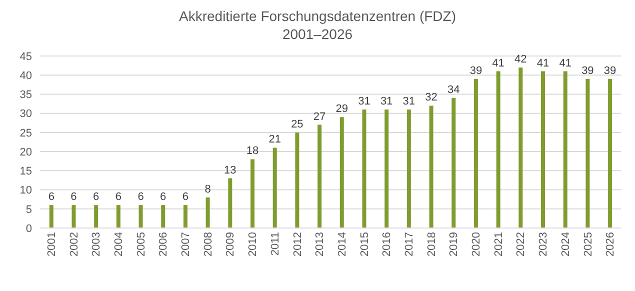 This screenshot has height=291, width=635. What do you see at coordinates (498, 244) in the screenshot?
I see `x-tick-label: 2021` at bounding box center [498, 244].